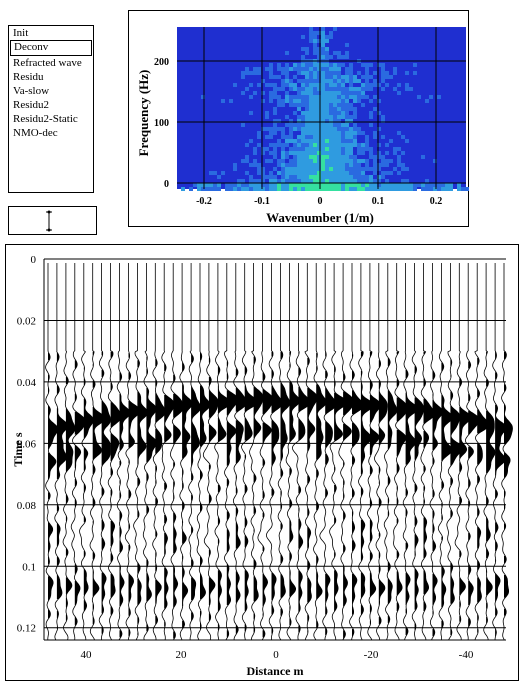 Image resolution: width=525 pixels, height=687 pixels. I want to click on menu-item: NMO-dec, so click(35, 133).